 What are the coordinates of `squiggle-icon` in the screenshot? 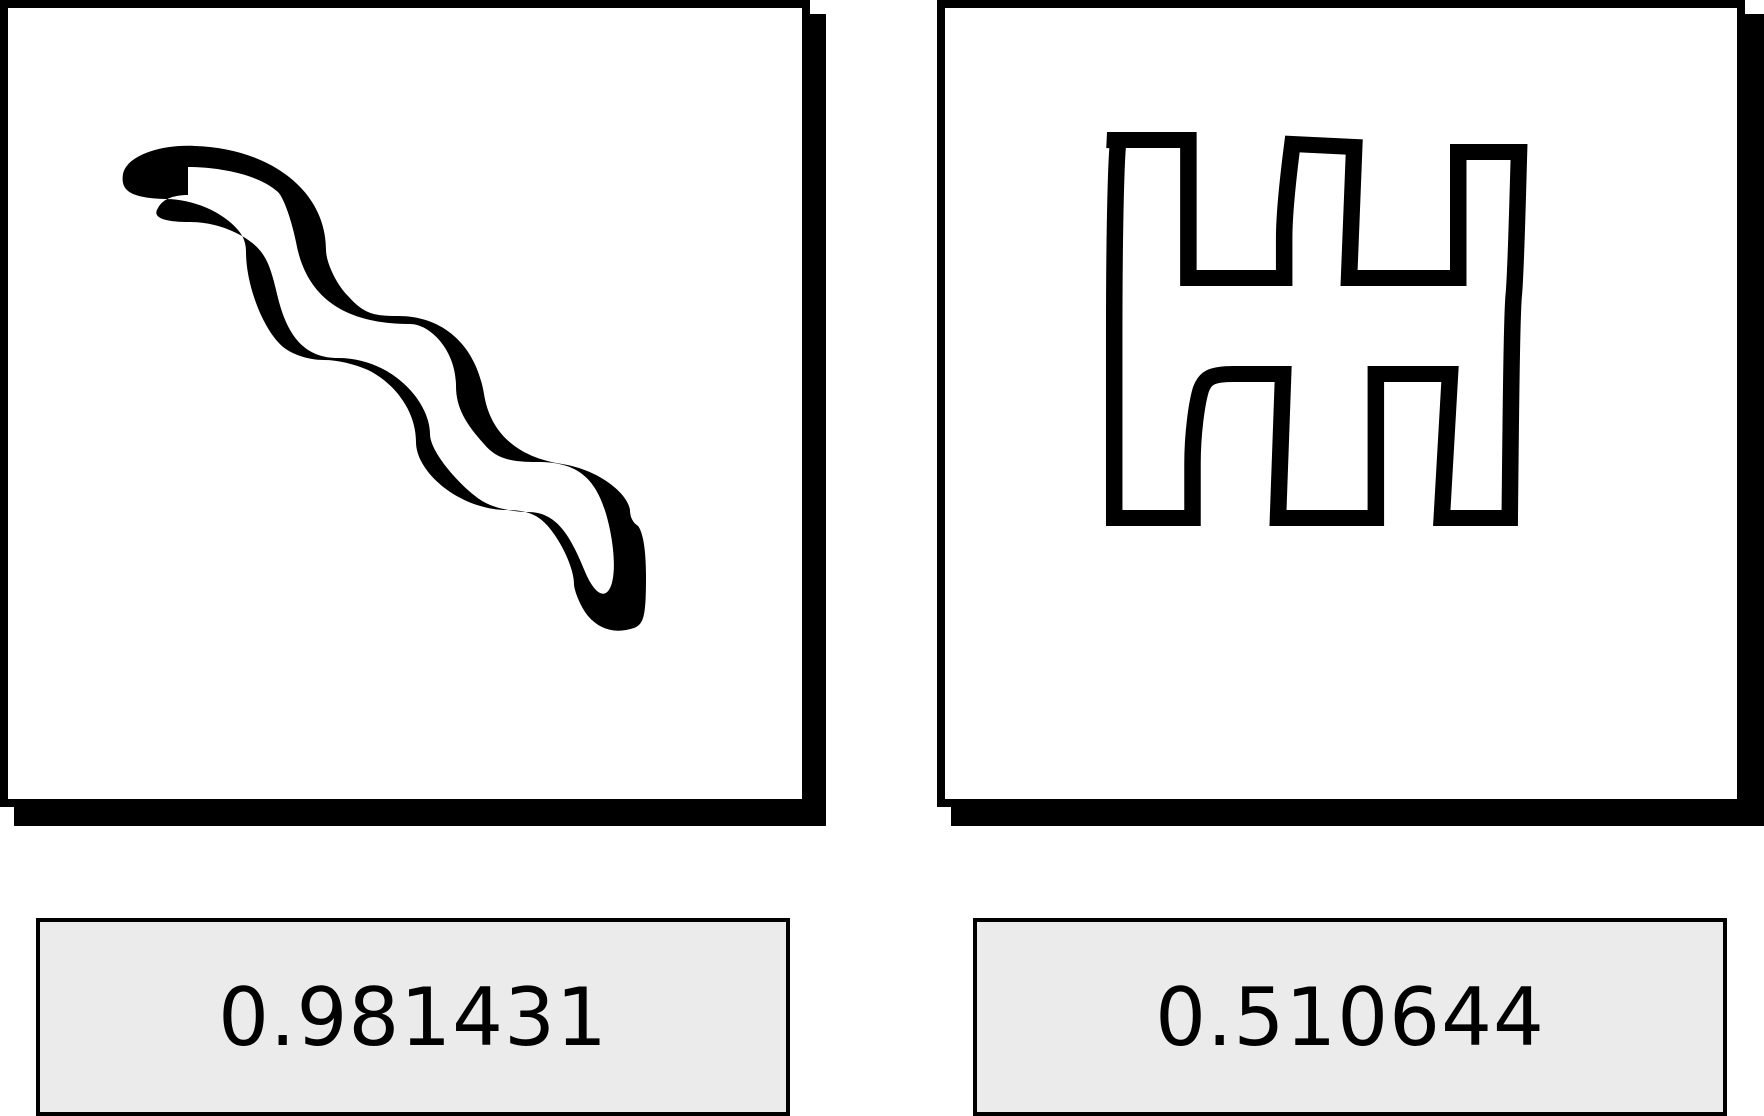 It's located at (384, 388).